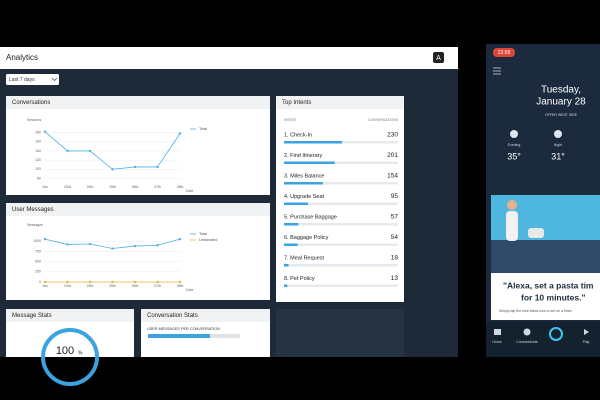 This screenshot has height=400, width=600. What do you see at coordinates (392, 135) in the screenshot?
I see `intent-value: 230` at bounding box center [392, 135].